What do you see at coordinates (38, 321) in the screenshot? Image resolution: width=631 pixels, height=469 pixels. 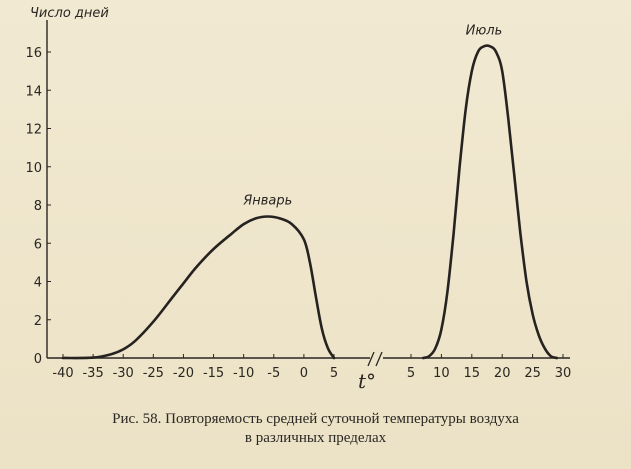 I see `y-tick-label: 2` at bounding box center [38, 321].